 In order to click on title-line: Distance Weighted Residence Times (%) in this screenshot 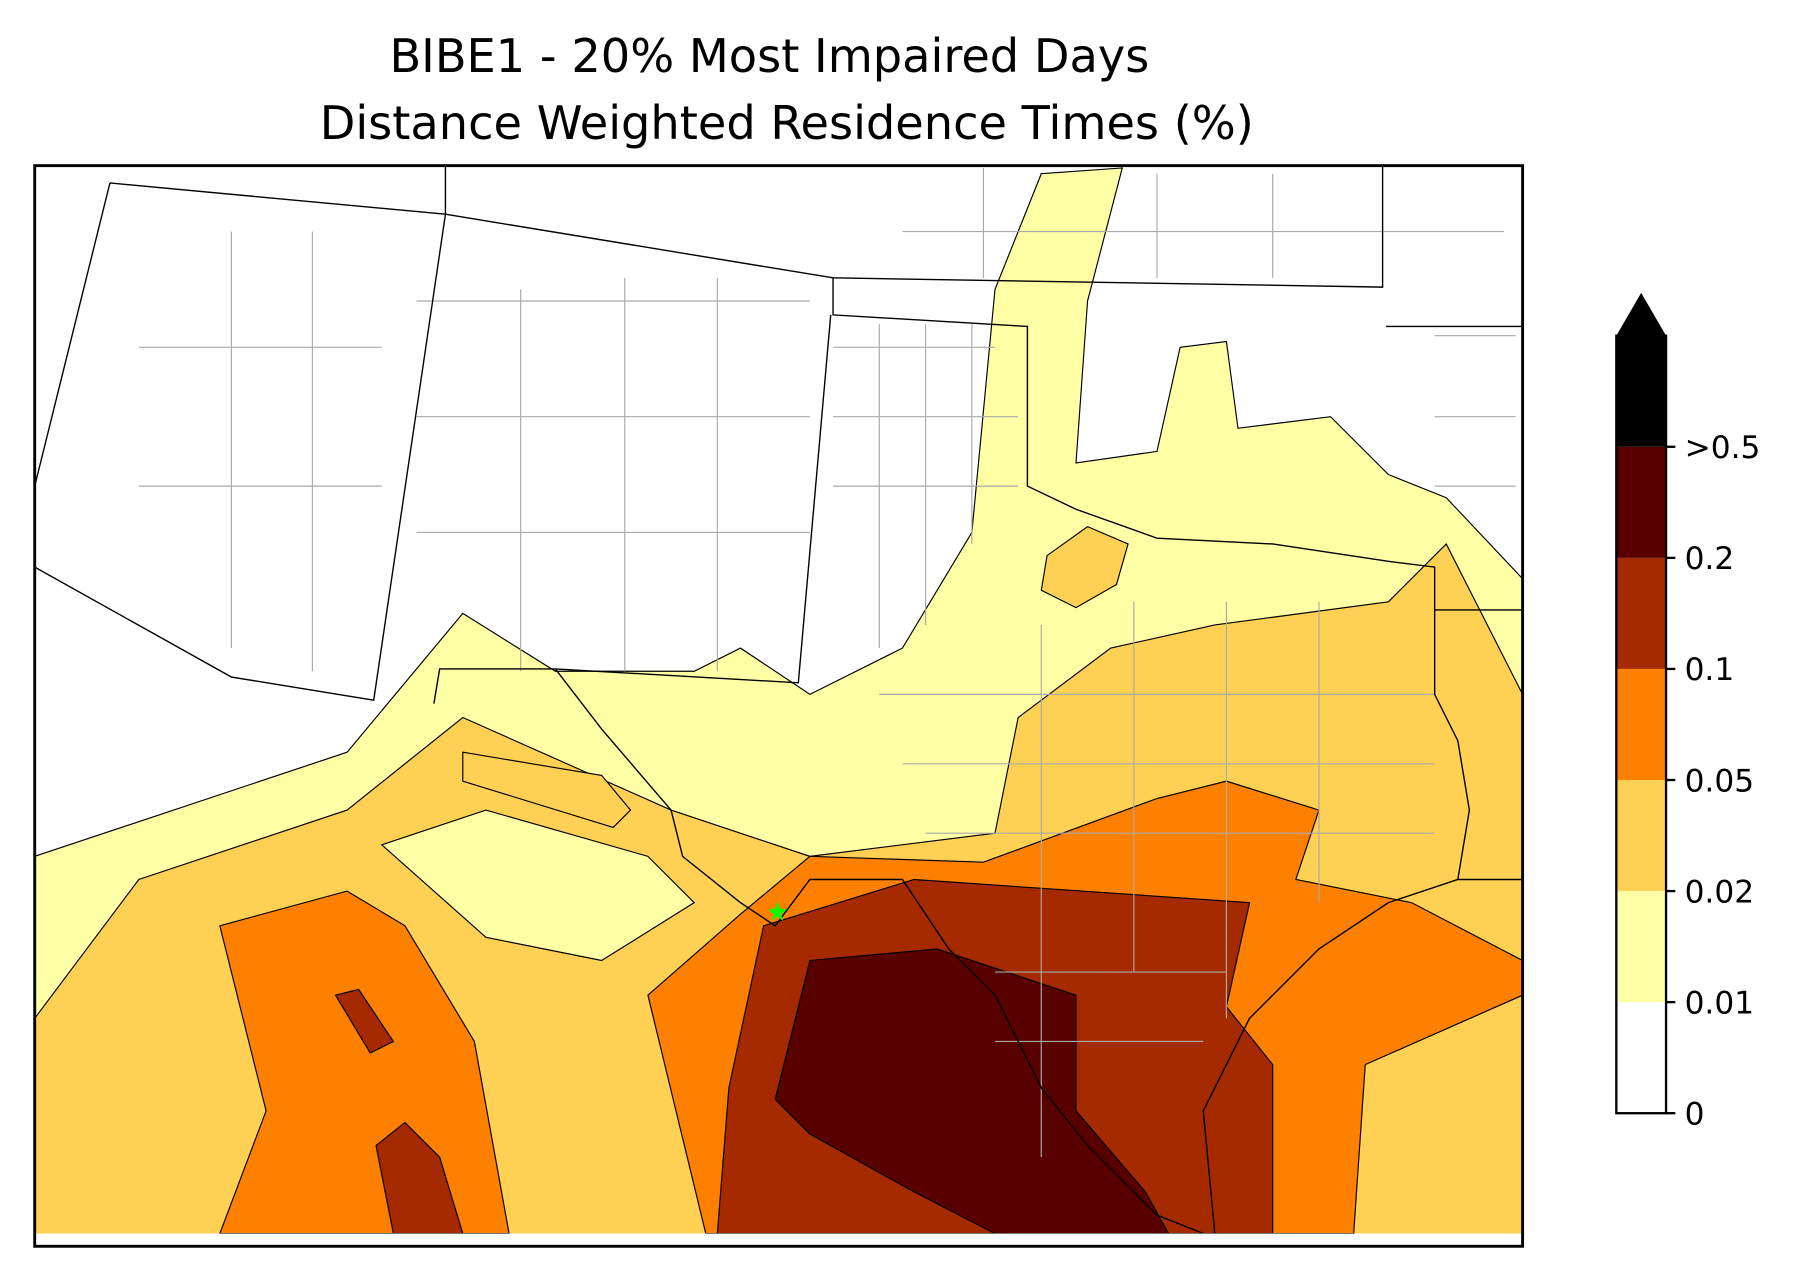, I will do `click(787, 123)`.